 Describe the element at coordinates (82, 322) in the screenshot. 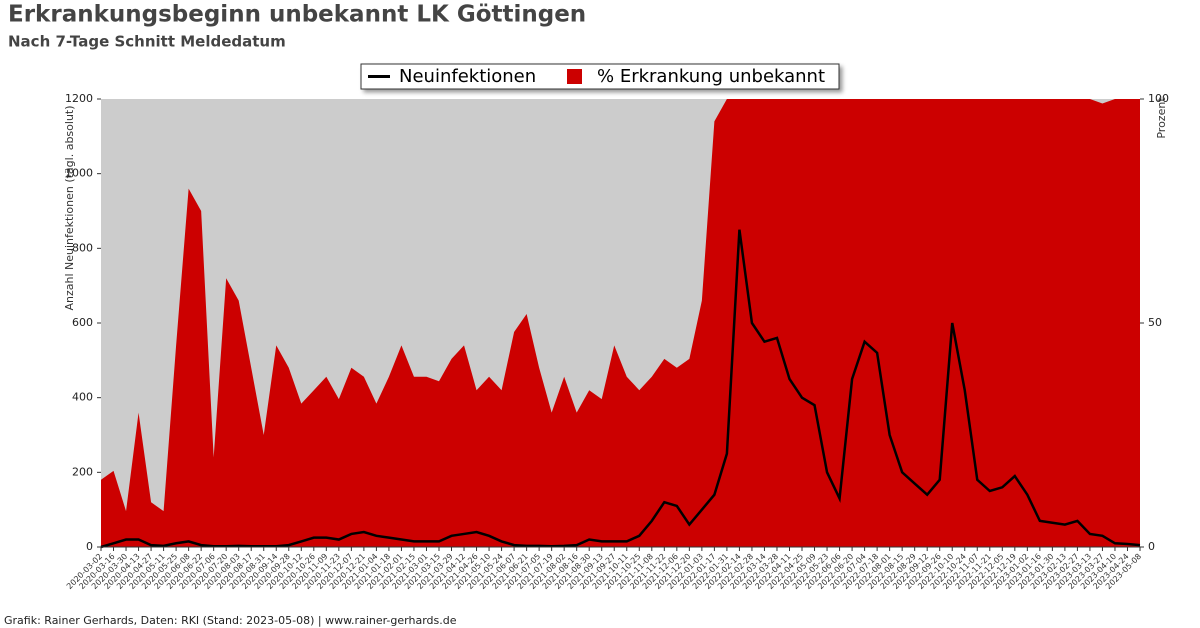

I see `y-tick-label: 600` at that location.